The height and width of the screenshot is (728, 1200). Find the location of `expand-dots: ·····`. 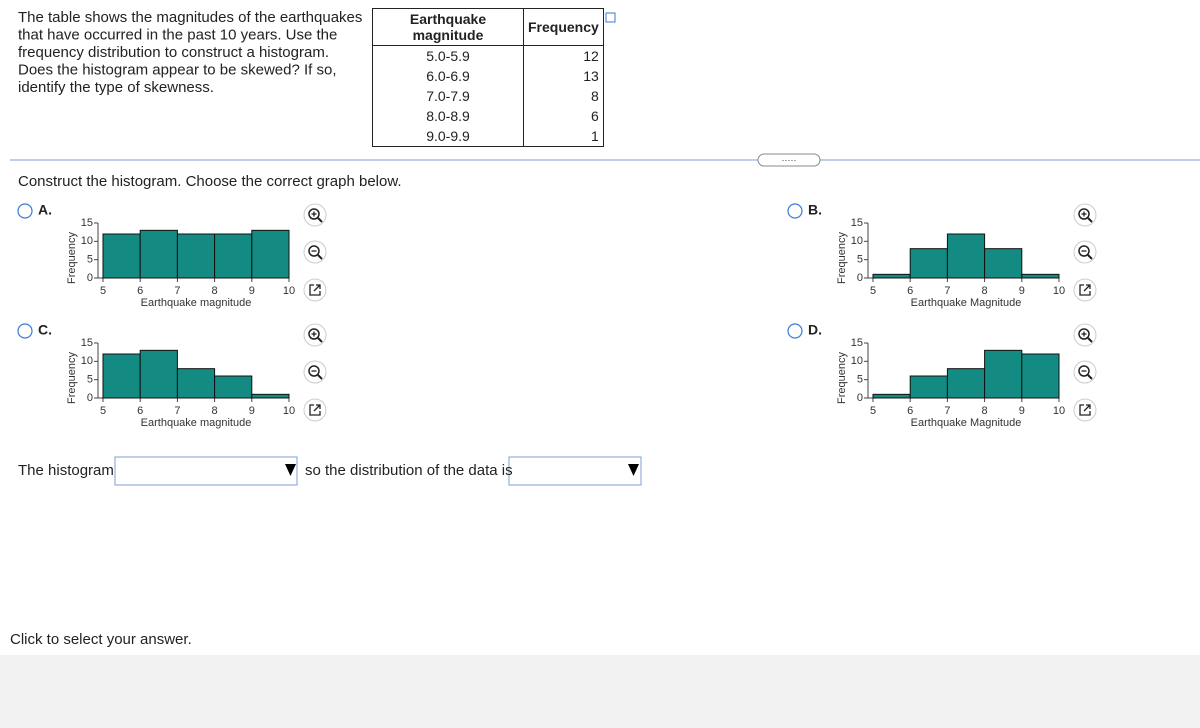

expand-dots: ····· is located at coordinates (789, 160).